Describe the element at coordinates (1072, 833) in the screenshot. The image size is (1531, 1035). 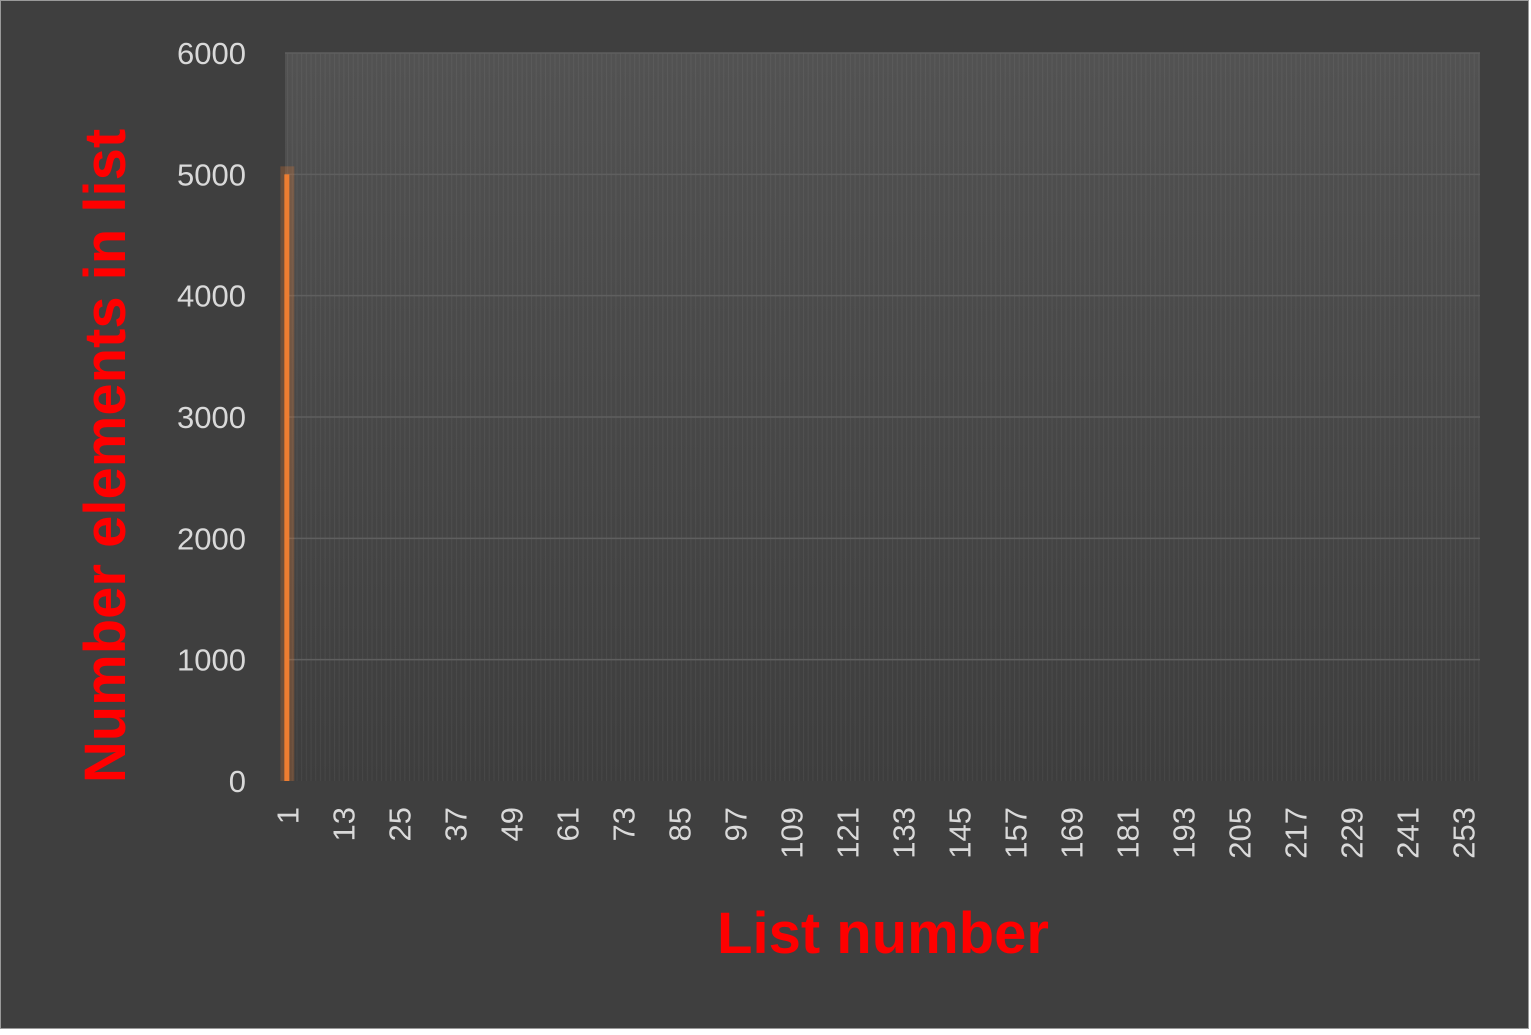
I see `x-tick-label: 169` at that location.